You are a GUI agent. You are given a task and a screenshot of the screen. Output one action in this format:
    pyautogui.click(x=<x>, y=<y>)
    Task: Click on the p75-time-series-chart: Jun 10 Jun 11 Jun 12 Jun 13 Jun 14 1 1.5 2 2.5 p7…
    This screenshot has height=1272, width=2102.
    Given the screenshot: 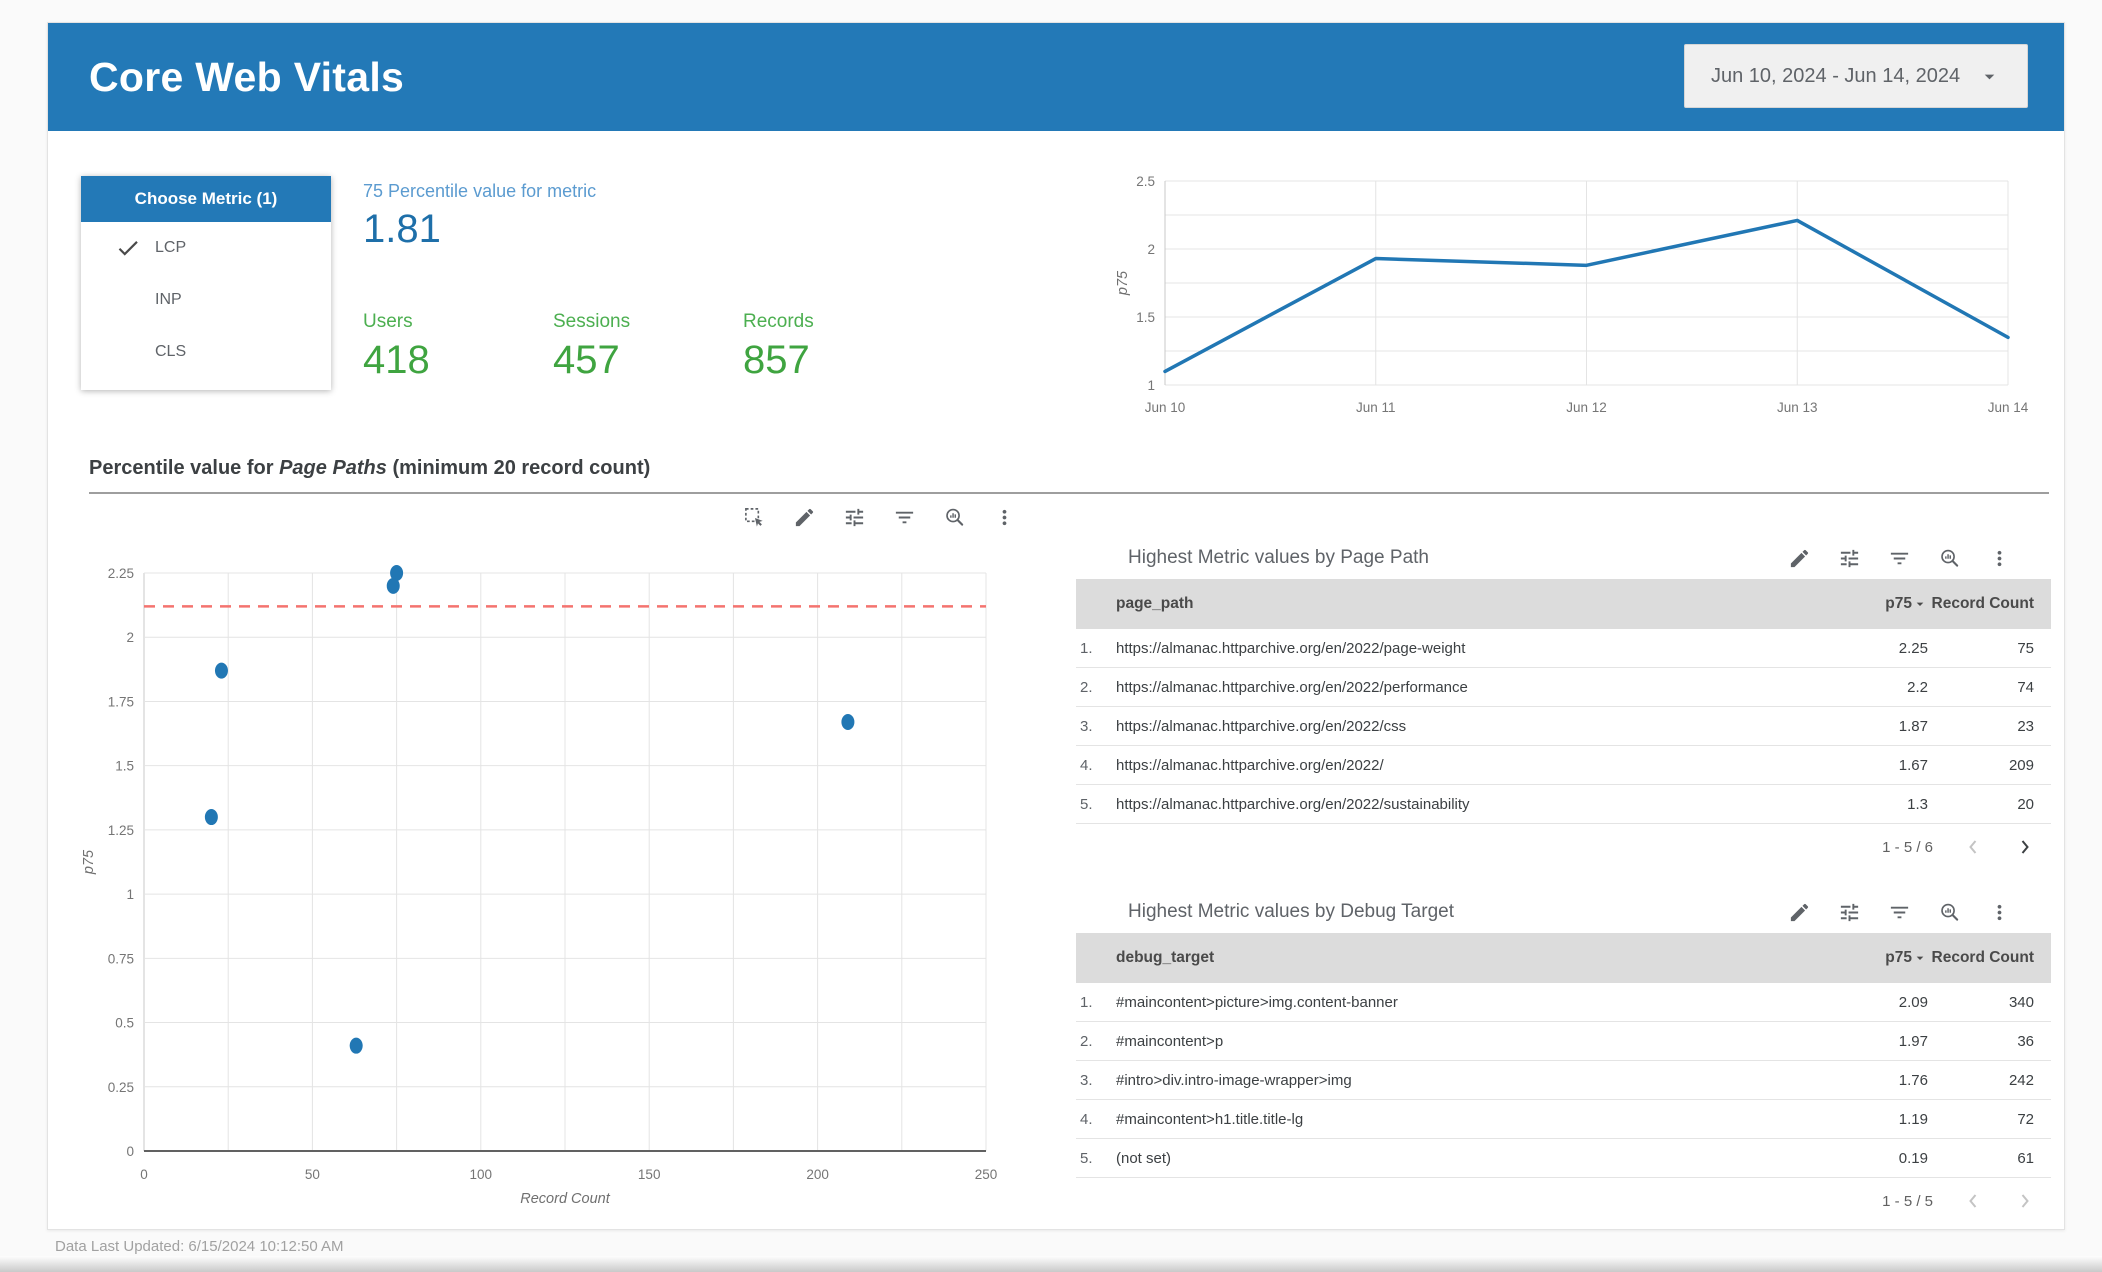 What is the action you would take?
    pyautogui.click(x=1572, y=294)
    